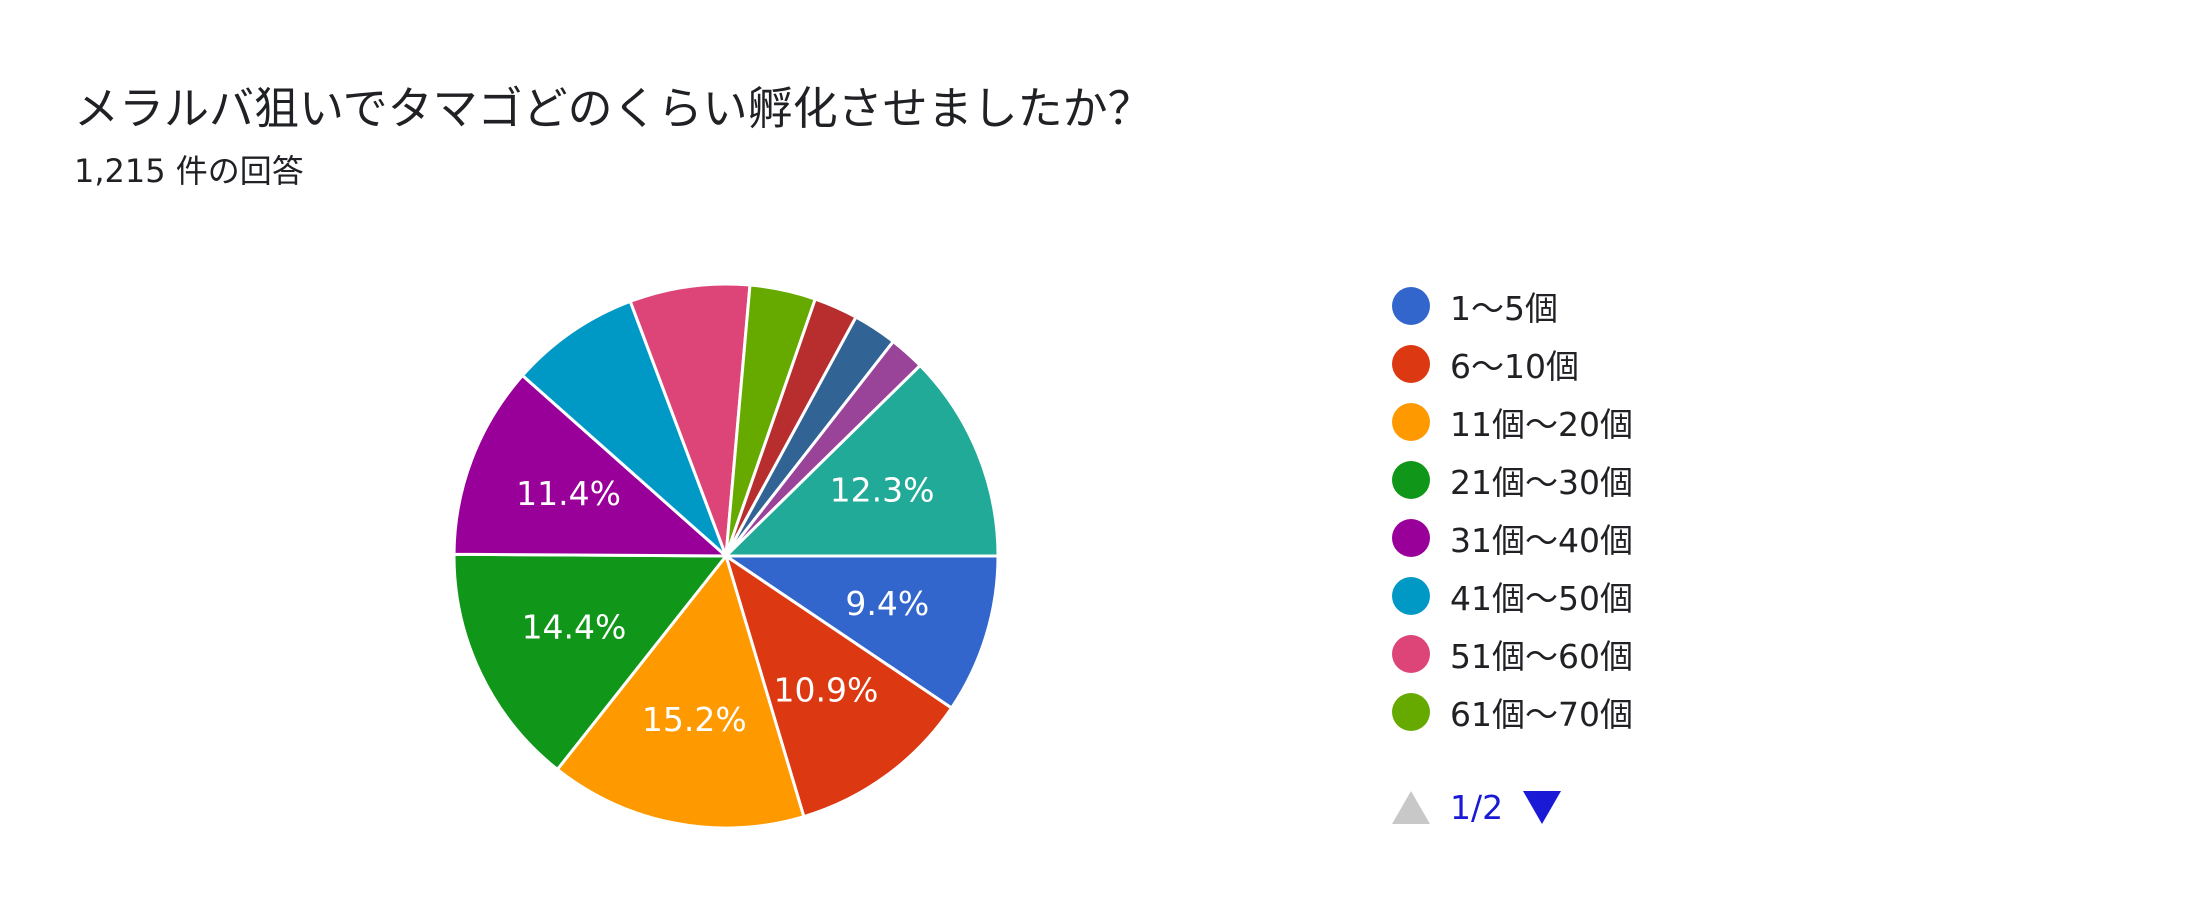 Image resolution: width=2193 pixels, height=924 pixels. I want to click on legend-label: 61個〜70個, so click(1541, 714).